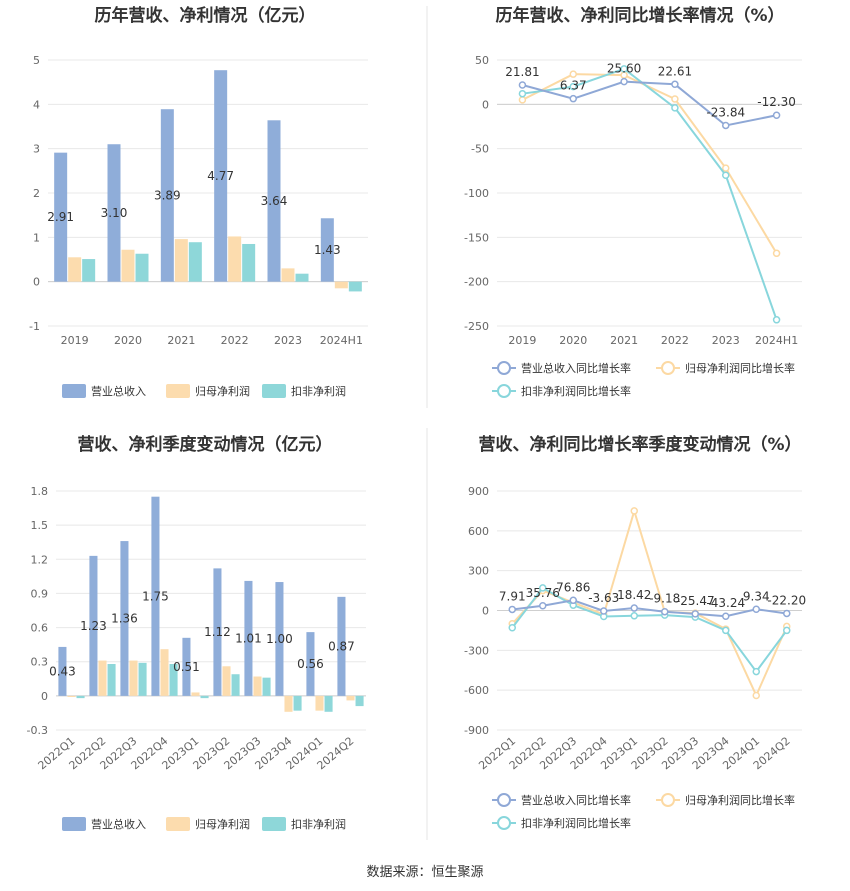 Image resolution: width=850 pixels, height=891 pixels. Describe the element at coordinates (341, 646) in the screenshot. I see `data-label: 0.87` at that location.